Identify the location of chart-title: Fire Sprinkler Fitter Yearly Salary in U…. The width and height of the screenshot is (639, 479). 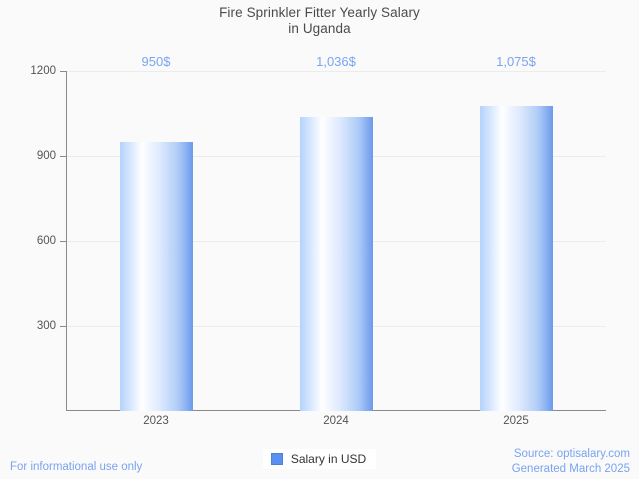
(319, 21).